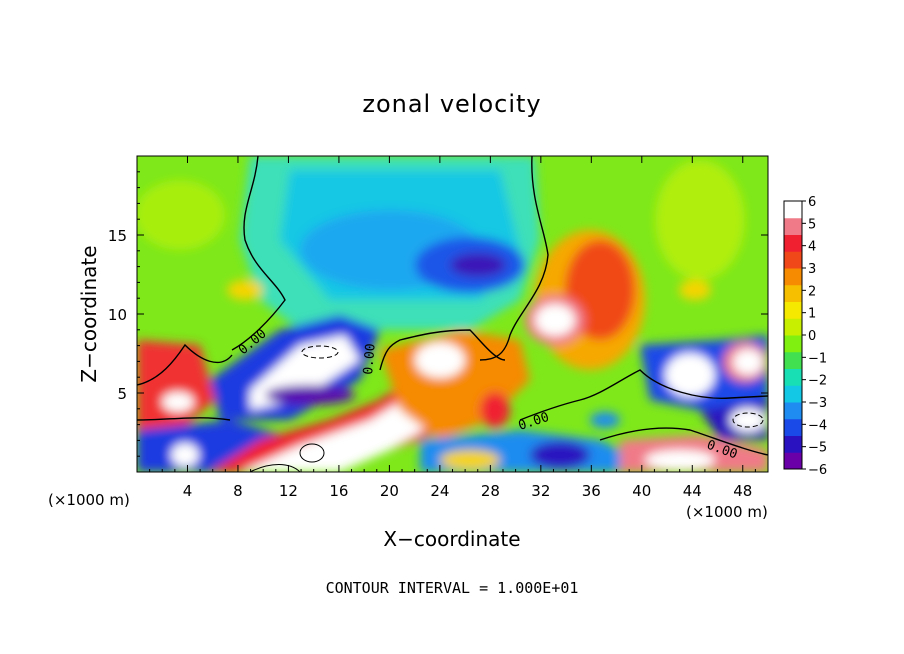 The height and width of the screenshot is (654, 904). I want to click on y-tick-label: 5, so click(122, 394).